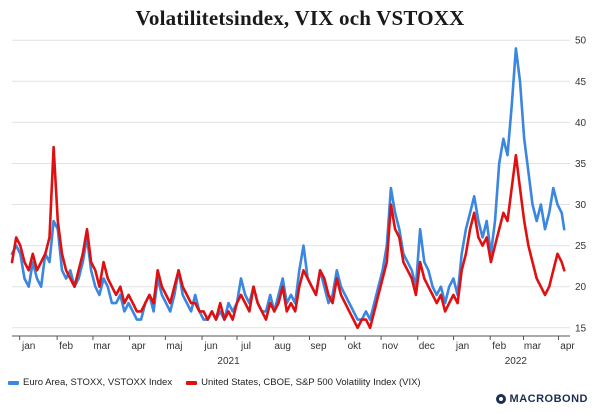 Image resolution: width=600 pixels, height=414 pixels. What do you see at coordinates (581, 164) in the screenshot?
I see `y-tick-label-35: 35` at bounding box center [581, 164].